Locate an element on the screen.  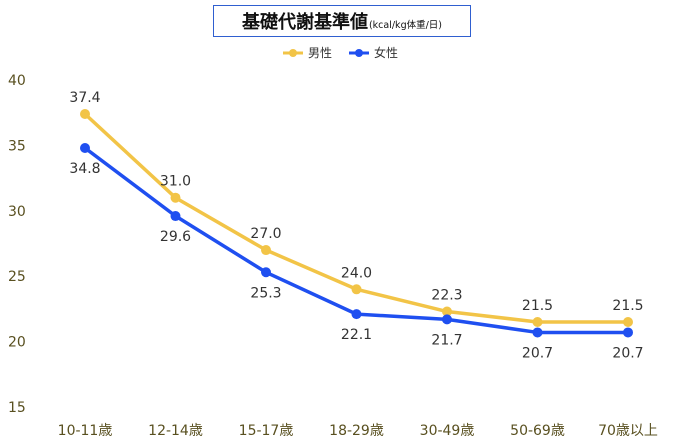
x-tick-label: 12-14歳 is located at coordinates (175, 431).